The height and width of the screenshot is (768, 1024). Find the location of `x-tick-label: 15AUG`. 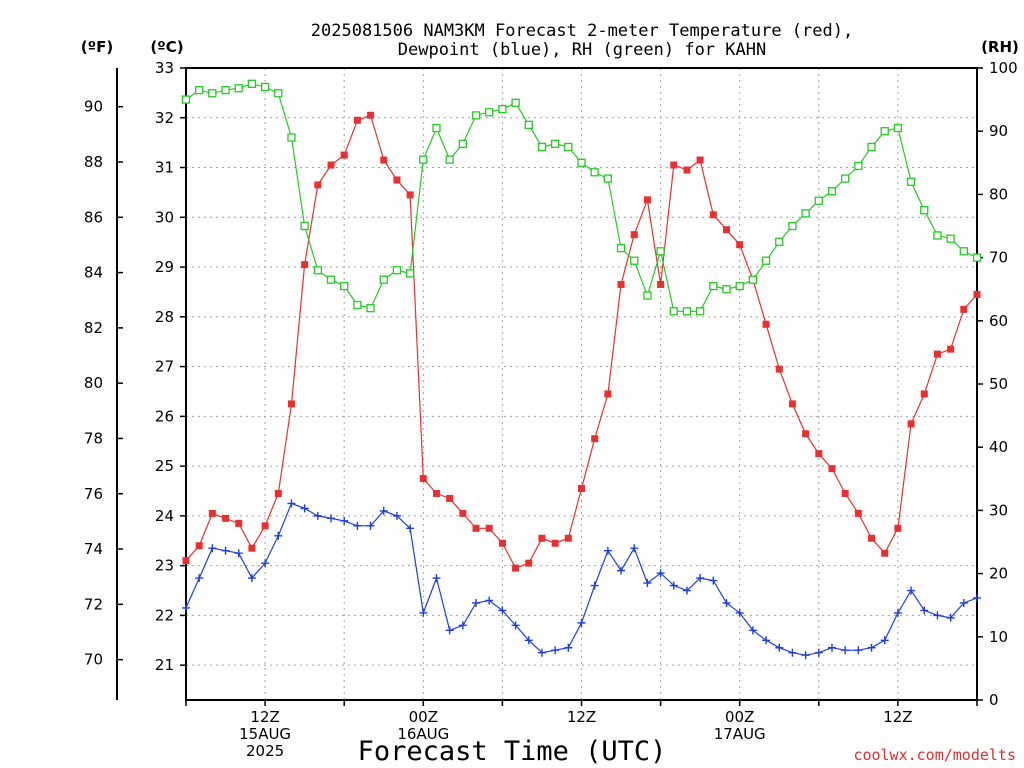

x-tick-label: 15AUG is located at coordinates (265, 734).